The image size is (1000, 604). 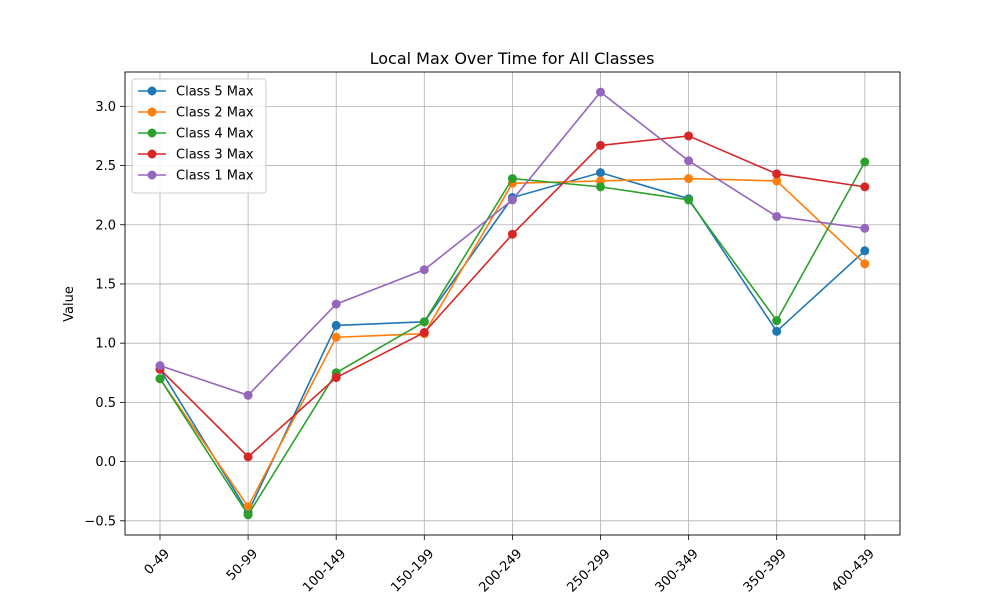 What do you see at coordinates (324, 570) in the screenshot?
I see `x-tick-label: 100-149` at bounding box center [324, 570].